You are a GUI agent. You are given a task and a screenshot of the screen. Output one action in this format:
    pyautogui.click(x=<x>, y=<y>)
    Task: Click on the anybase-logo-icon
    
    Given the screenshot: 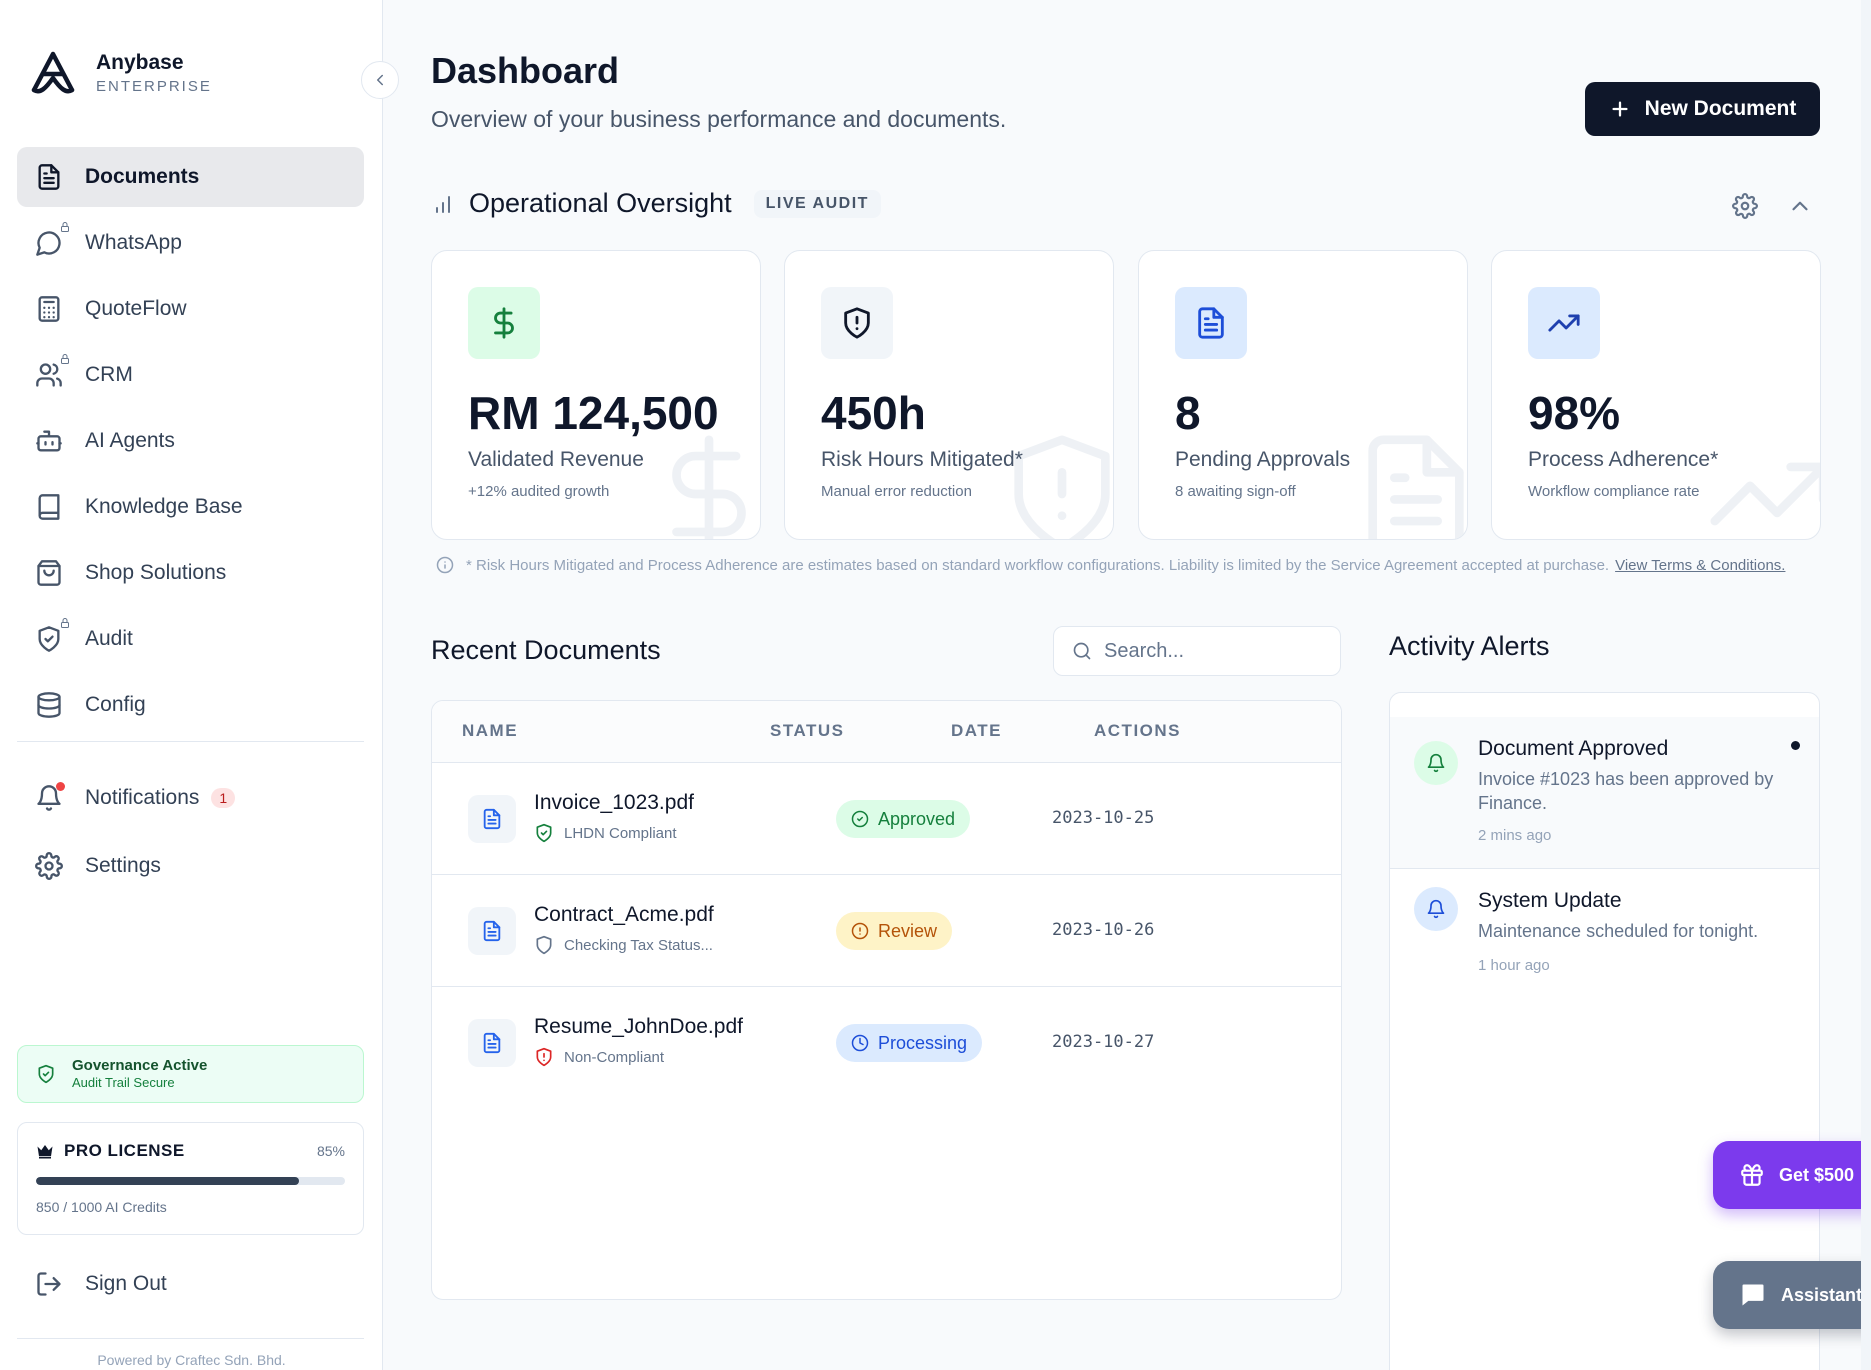 What is the action you would take?
    pyautogui.click(x=53, y=72)
    